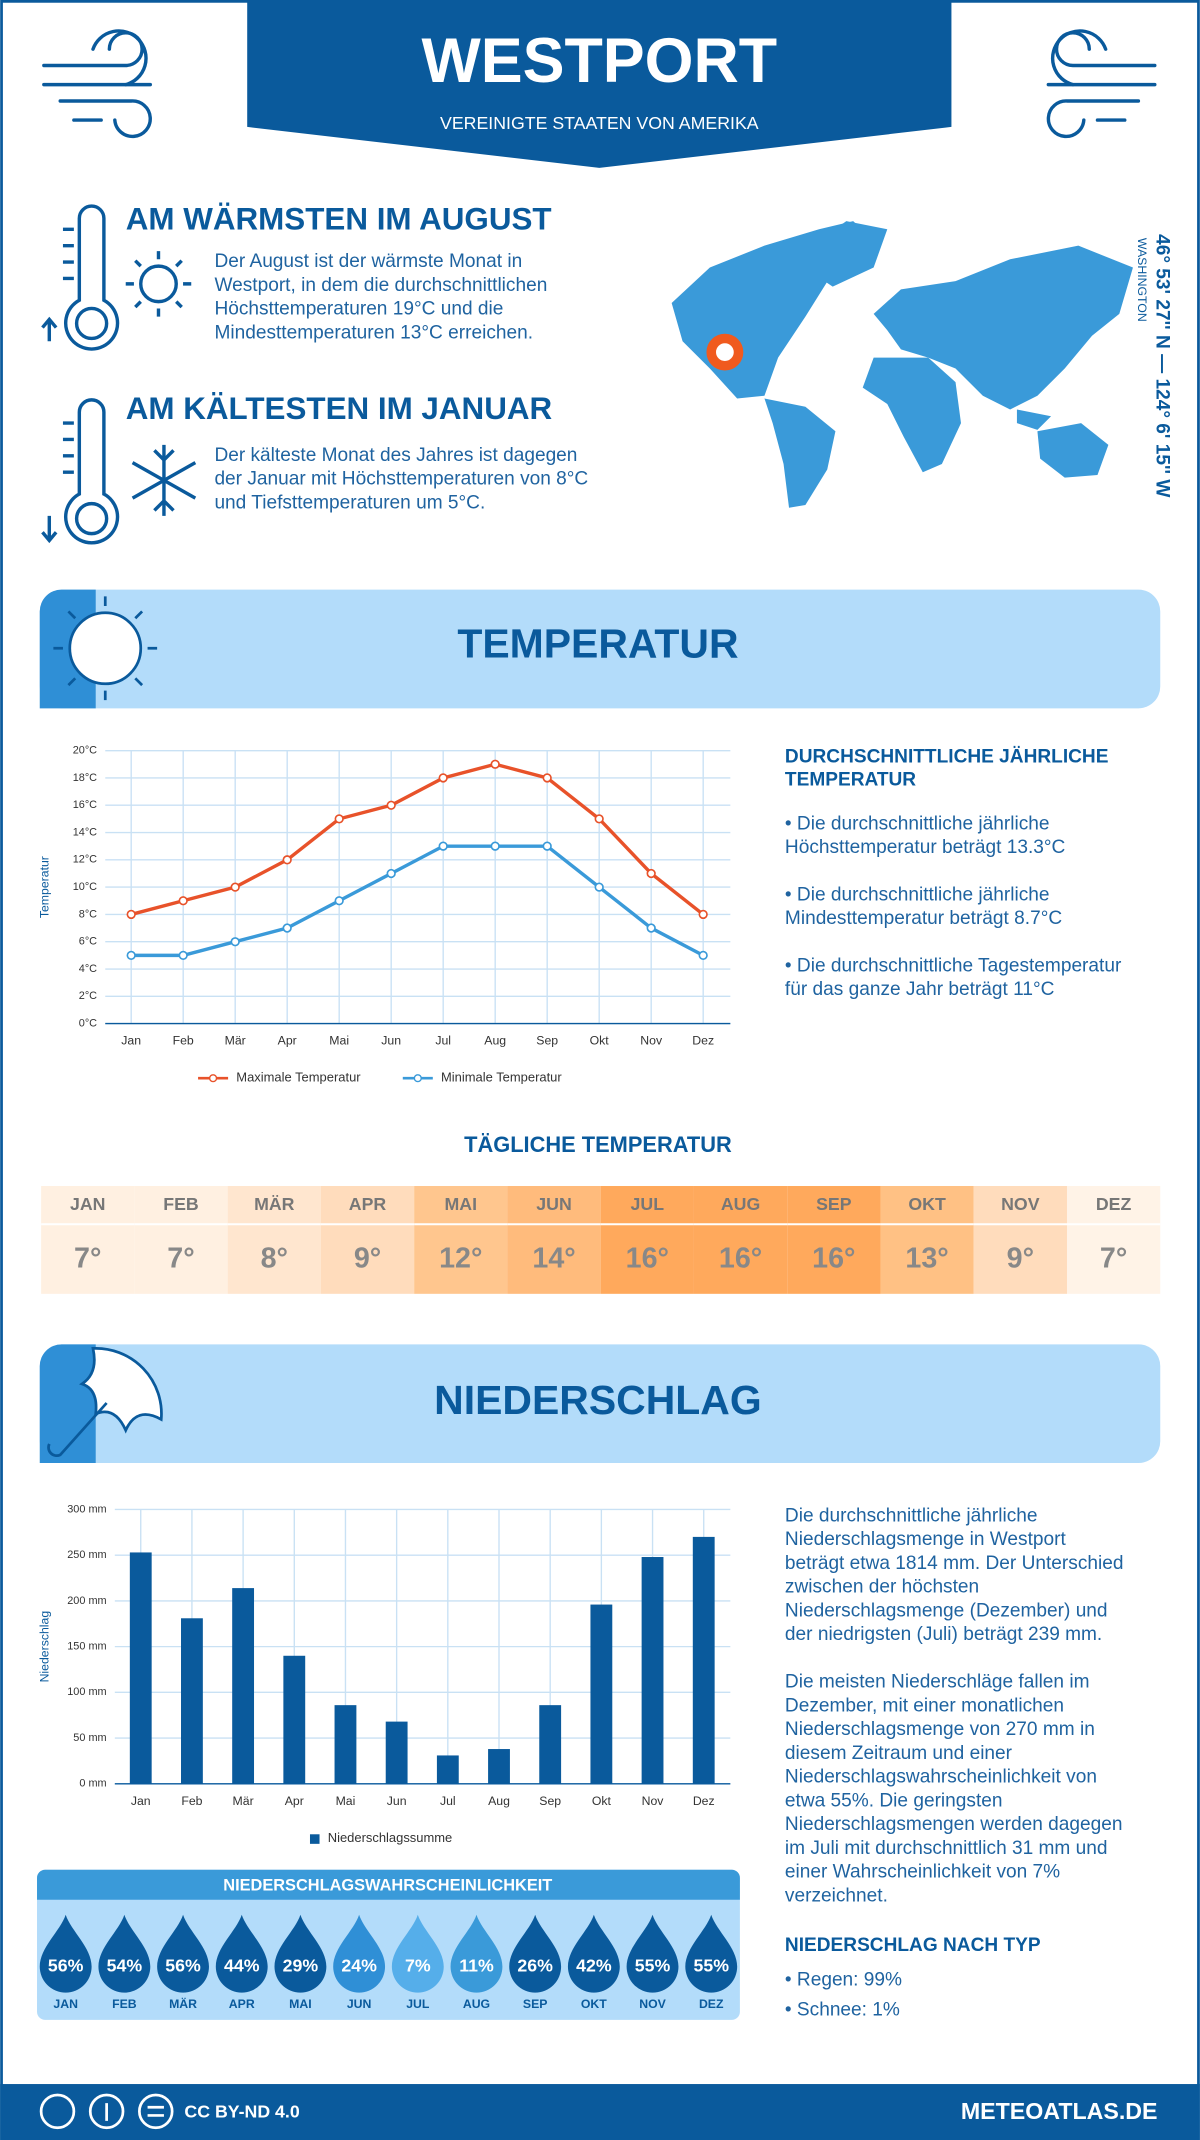 The height and width of the screenshot is (2140, 1200). What do you see at coordinates (66, 1965) in the screenshot?
I see `probability-value: 56%` at bounding box center [66, 1965].